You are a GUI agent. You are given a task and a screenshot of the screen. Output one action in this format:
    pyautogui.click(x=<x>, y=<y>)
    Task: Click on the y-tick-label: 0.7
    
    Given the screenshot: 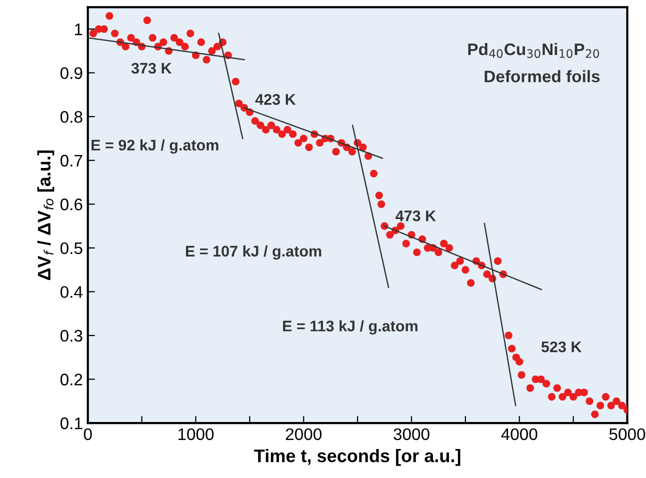 What is the action you would take?
    pyautogui.click(x=71, y=160)
    